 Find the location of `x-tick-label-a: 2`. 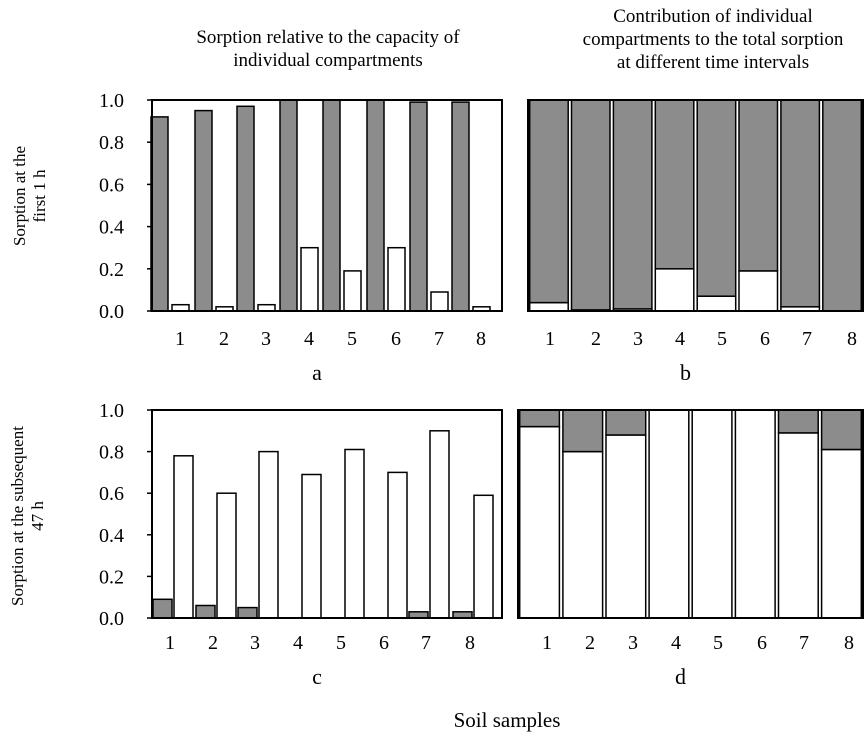

x-tick-label-a: 2 is located at coordinates (224, 339).